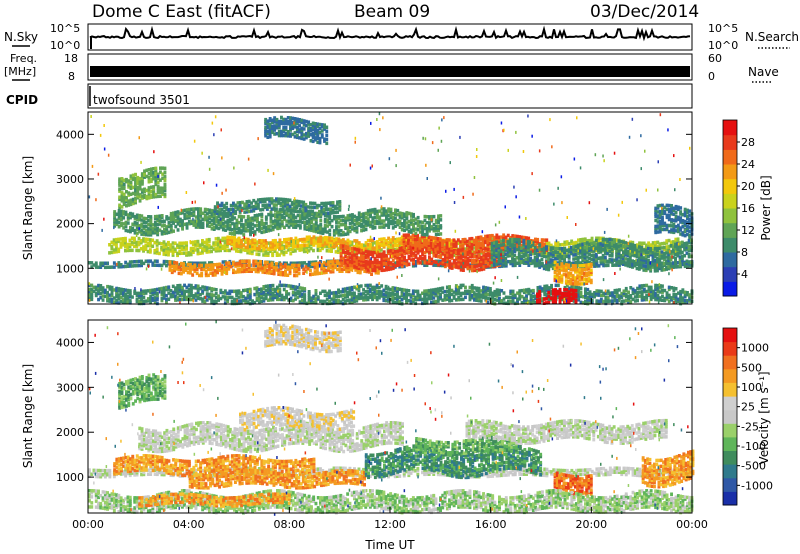 The width and height of the screenshot is (800, 554). I want to click on cpid-value: twofsound 3501, so click(141, 100).